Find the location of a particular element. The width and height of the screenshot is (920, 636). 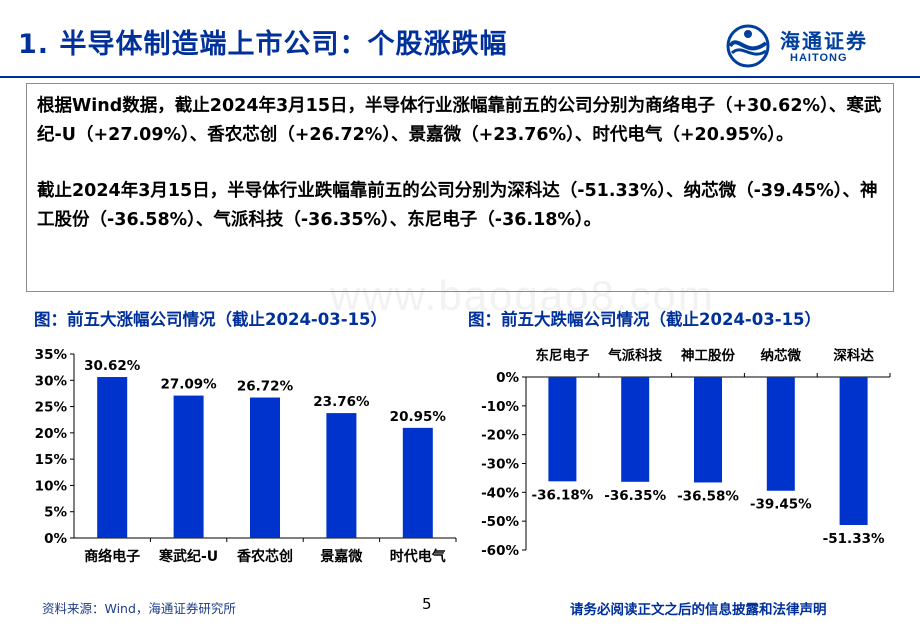

x-tick-label: 时代电气 is located at coordinates (418, 556).